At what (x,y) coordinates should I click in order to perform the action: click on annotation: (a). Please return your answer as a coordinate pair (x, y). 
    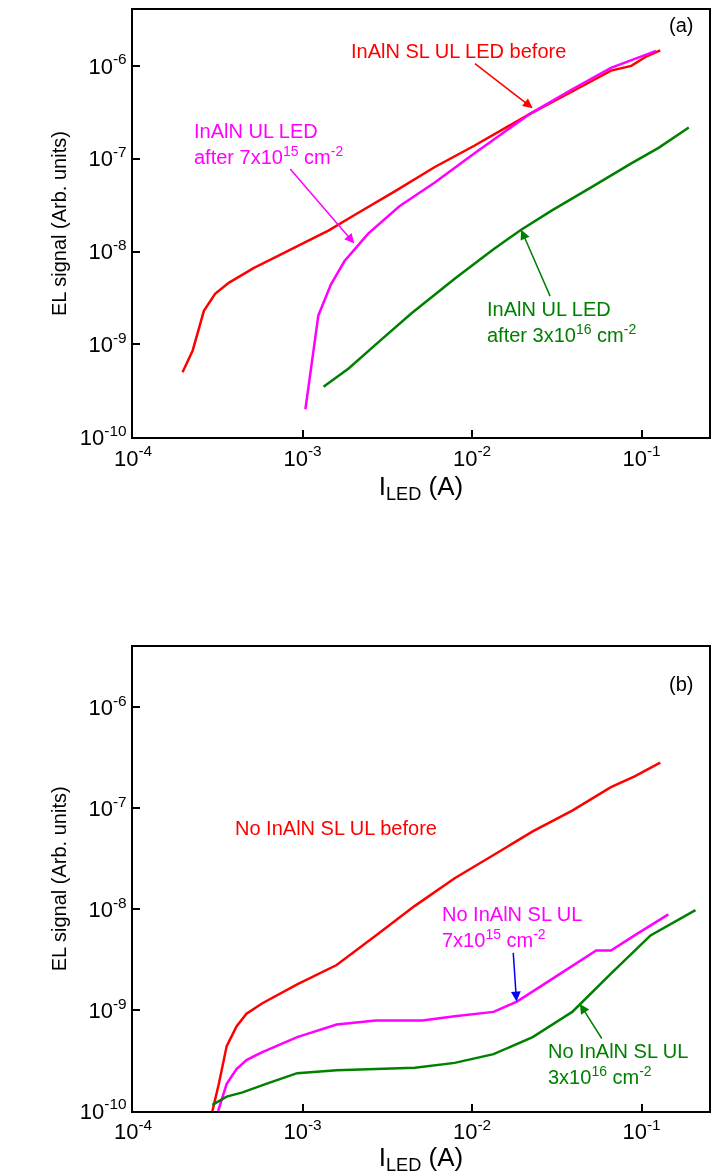
    Looking at the image, I should click on (681, 25).